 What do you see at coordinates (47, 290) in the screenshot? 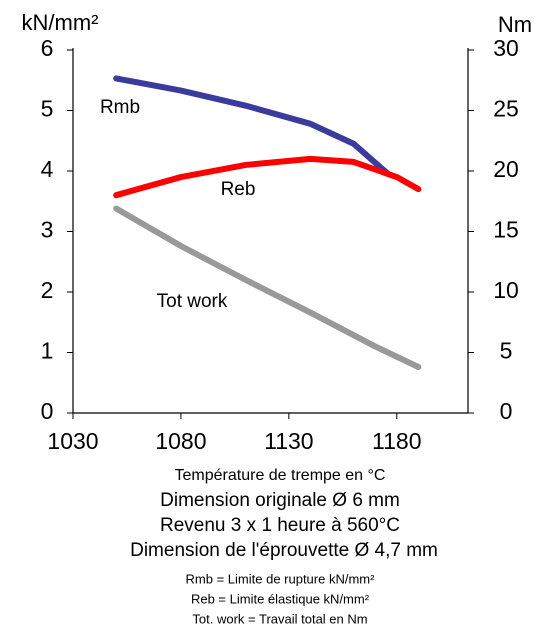
I see `y-tick-label: 2` at bounding box center [47, 290].